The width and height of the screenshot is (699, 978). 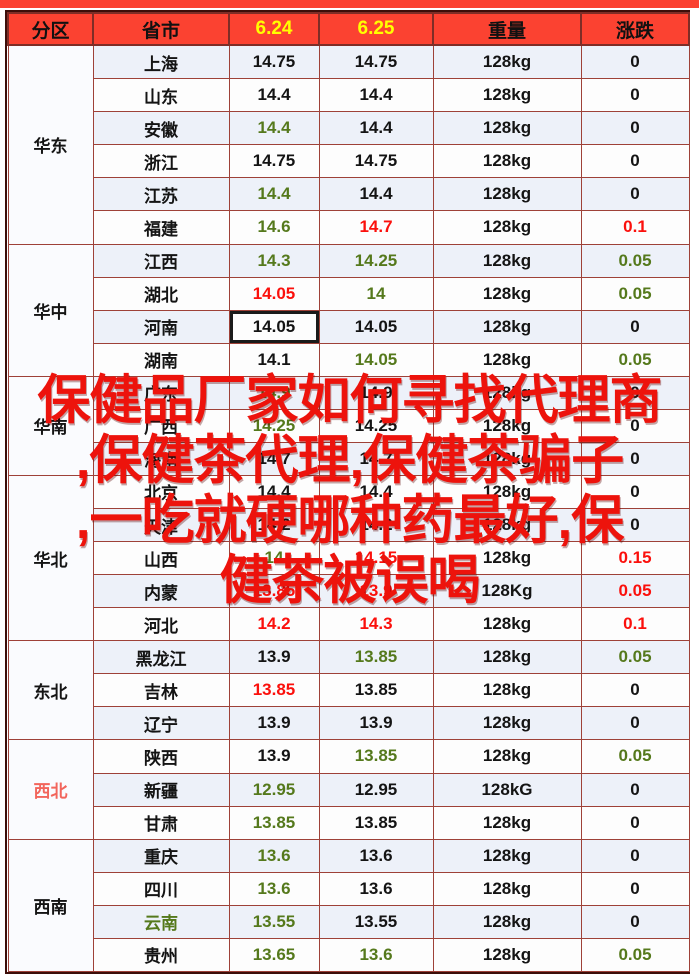 I want to click on province-cell: 天津, so click(x=161, y=525).